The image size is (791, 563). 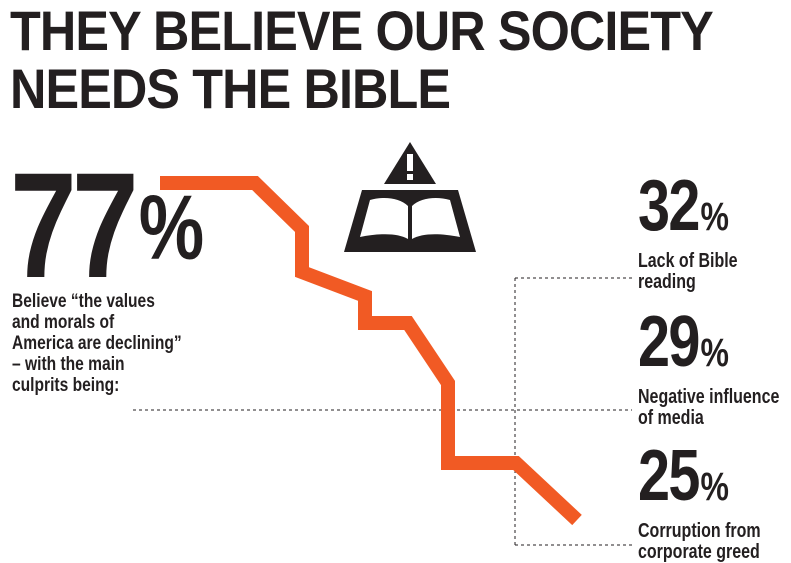 What do you see at coordinates (97, 343) in the screenshot?
I see `description-line: America are declining”` at bounding box center [97, 343].